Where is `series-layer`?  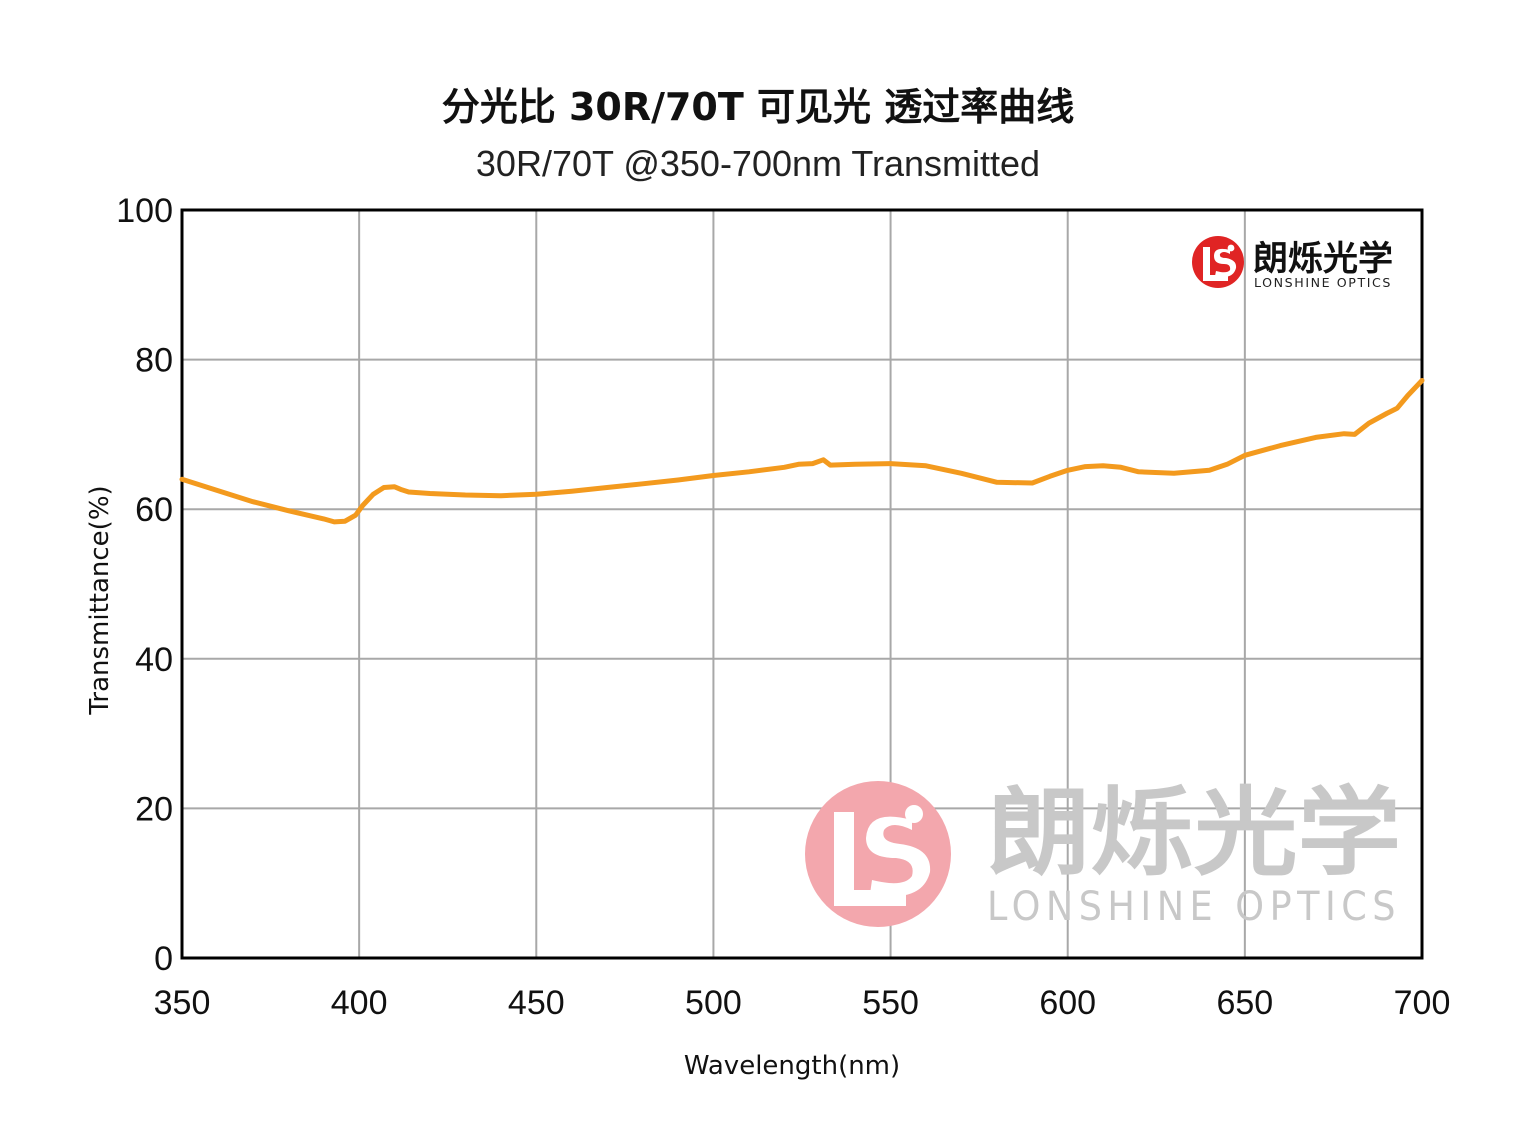
series-layer is located at coordinates (802, 451).